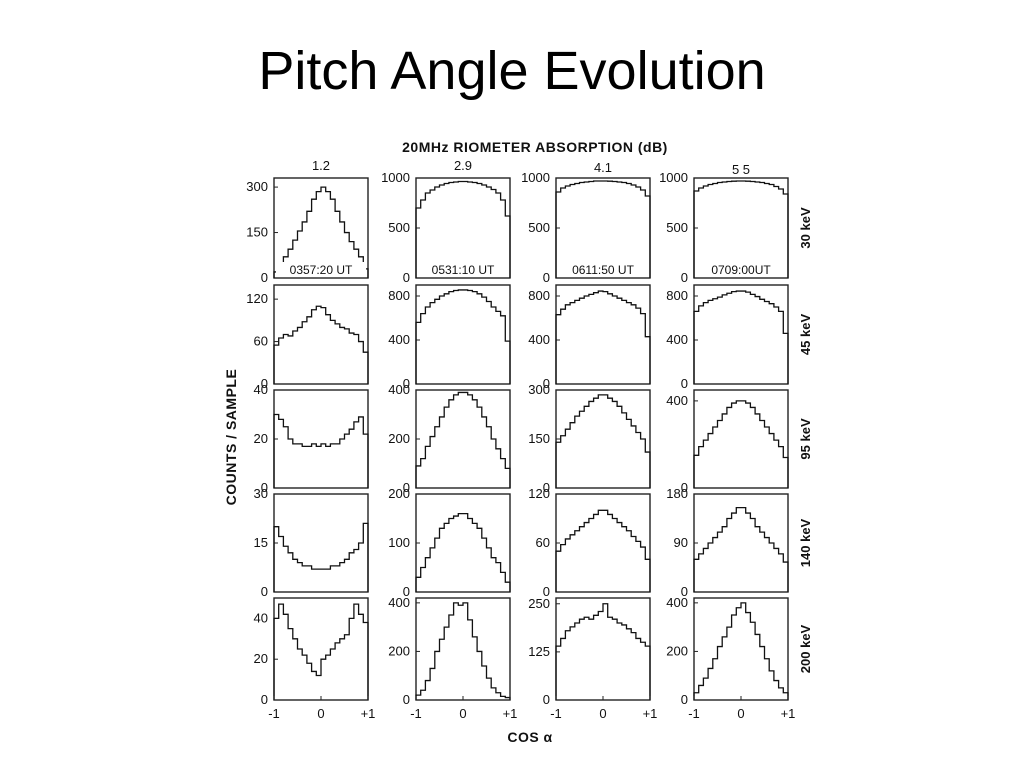 The image size is (1024, 768). Describe the element at coordinates (399, 542) in the screenshot. I see `y-tick-label: 100` at that location.